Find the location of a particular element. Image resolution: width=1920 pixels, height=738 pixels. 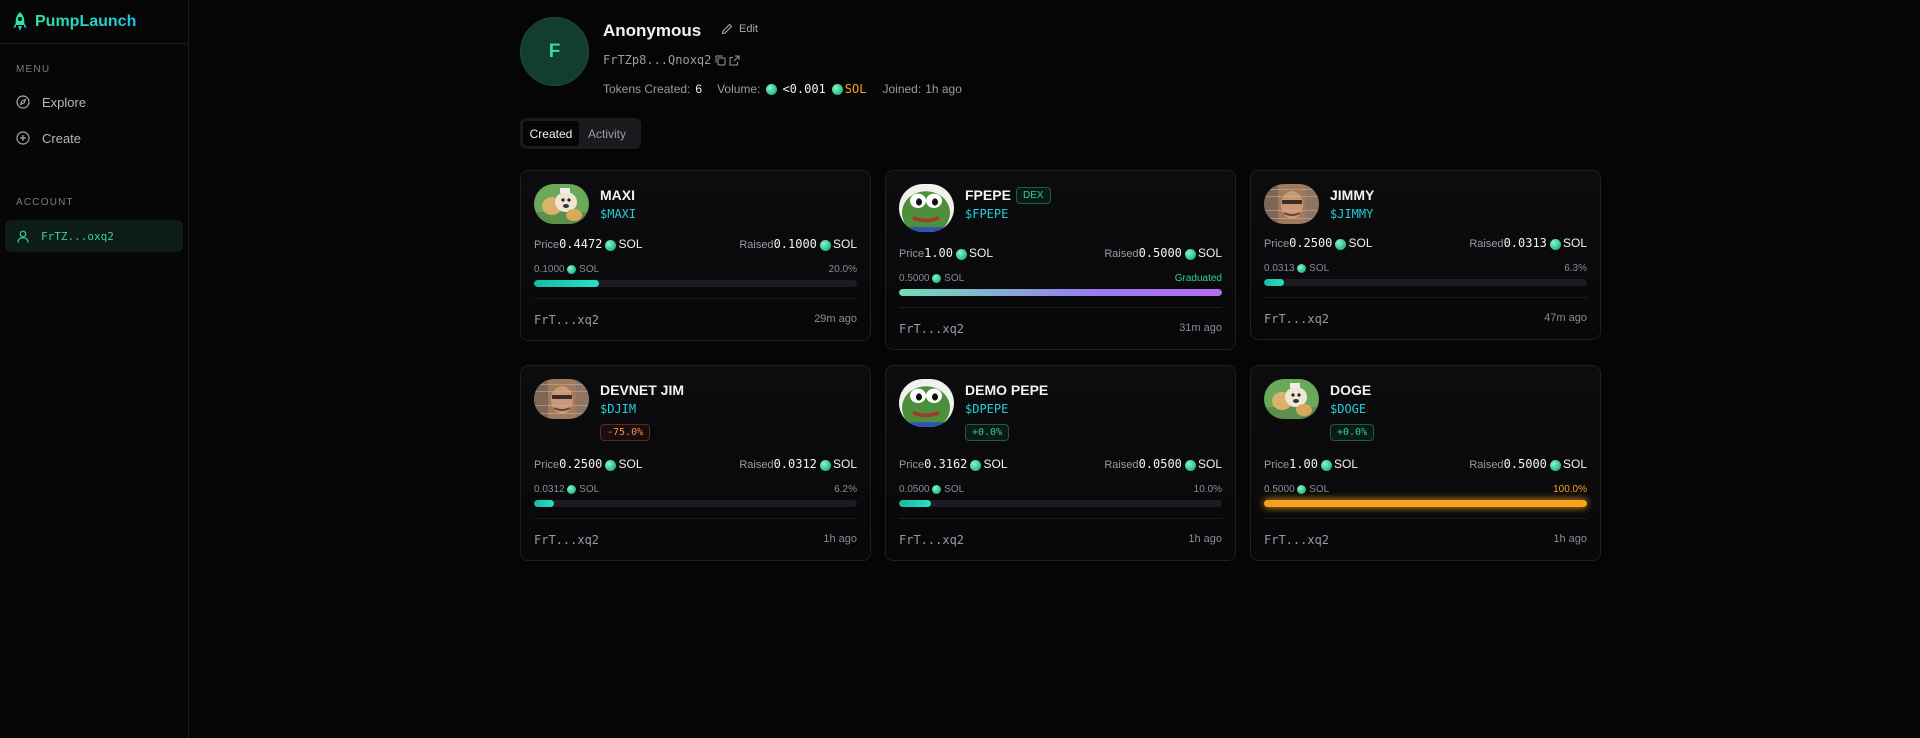

price-row: Price0.2500 SOL Raised0.0313 SOL is located at coordinates (1425, 243).